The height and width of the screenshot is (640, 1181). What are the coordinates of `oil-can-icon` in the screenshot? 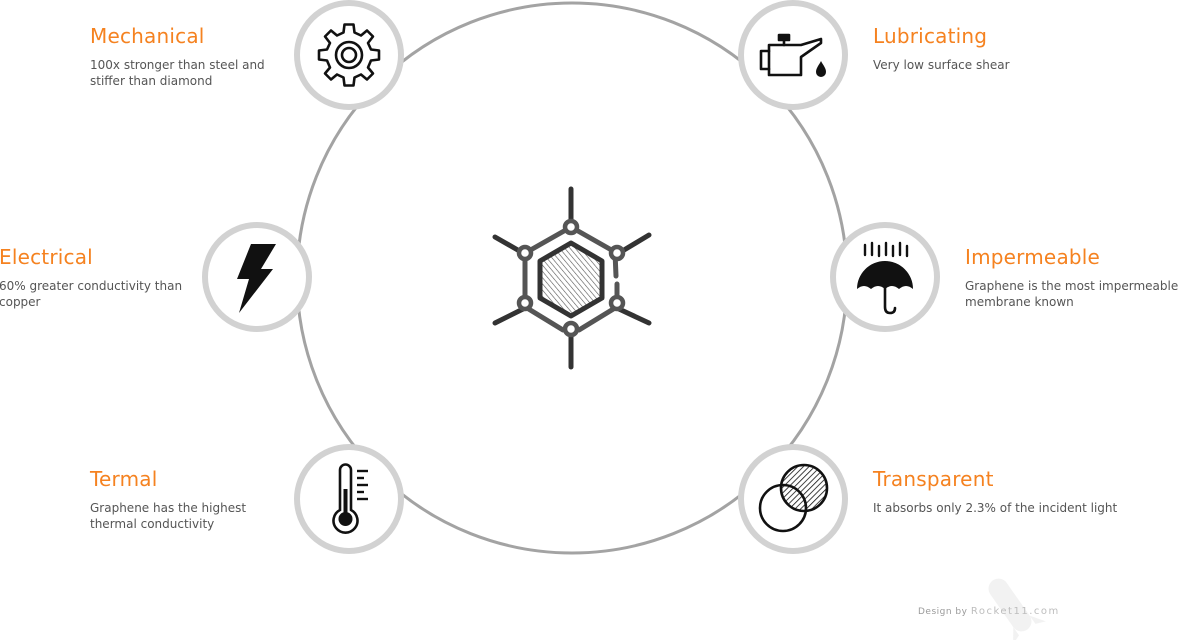 It's located at (792, 55).